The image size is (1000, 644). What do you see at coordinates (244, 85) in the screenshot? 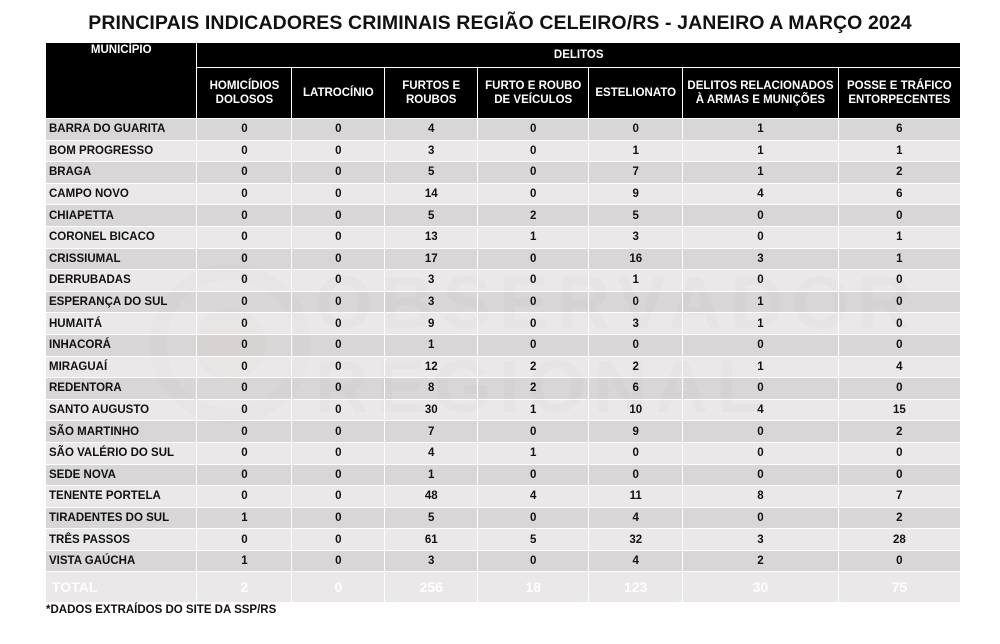
I see `column-header-line: HOMICÍDIOS` at bounding box center [244, 85].